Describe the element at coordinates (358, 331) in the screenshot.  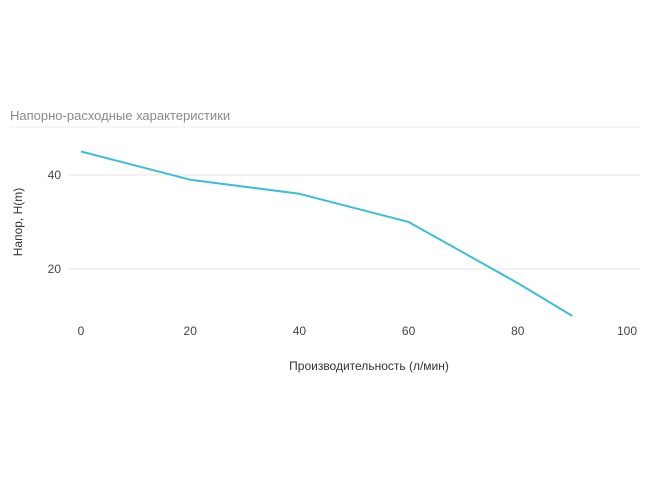
I see `x-tick-labels: 0 20 40 60 80 100` at that location.